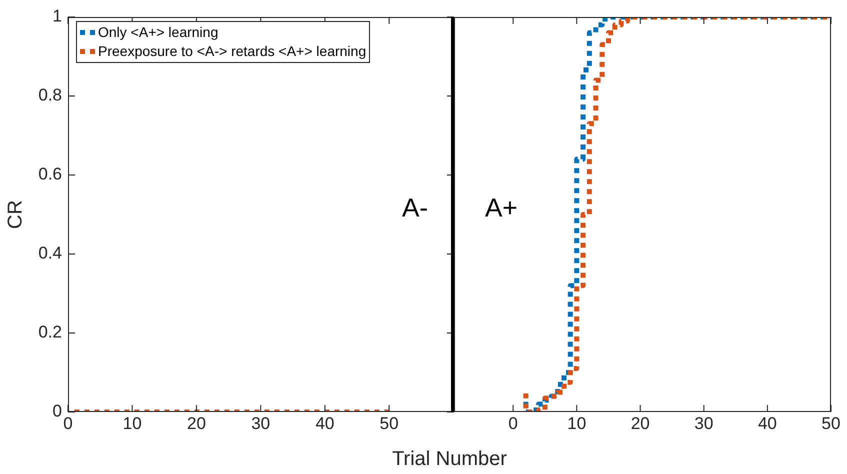  What do you see at coordinates (449, 459) in the screenshot?
I see `x-axis-title: Trial Number` at bounding box center [449, 459].